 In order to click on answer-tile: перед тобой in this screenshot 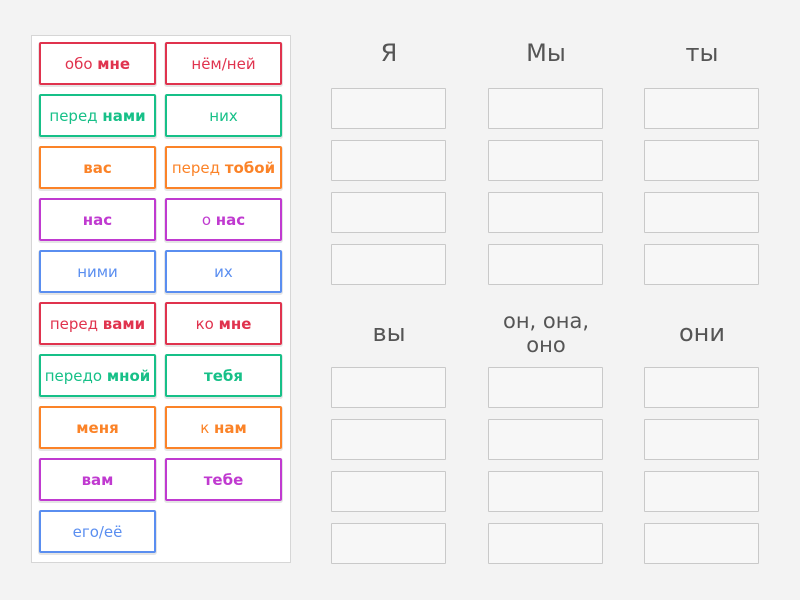, I will do `click(223, 167)`.